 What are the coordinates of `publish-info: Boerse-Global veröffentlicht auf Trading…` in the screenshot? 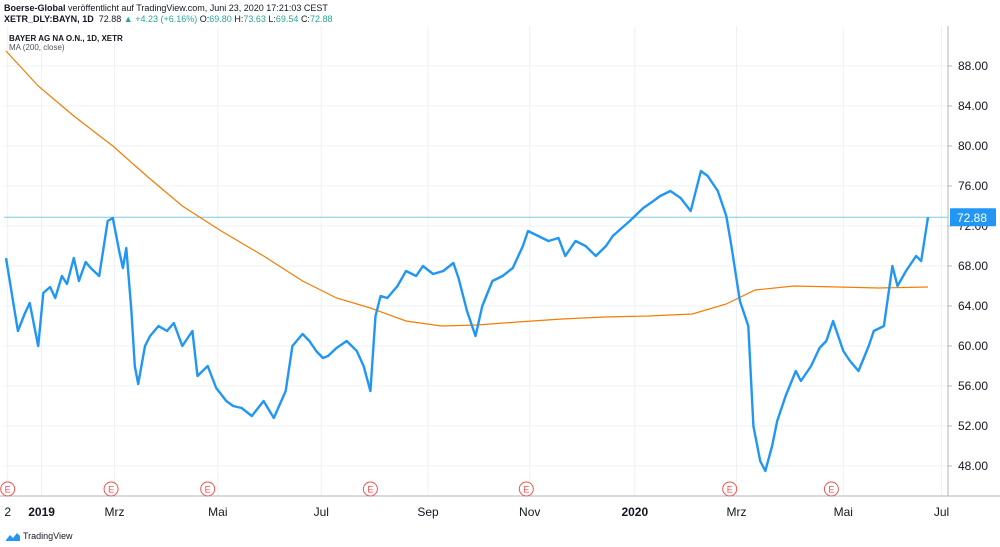 It's located at (166, 8).